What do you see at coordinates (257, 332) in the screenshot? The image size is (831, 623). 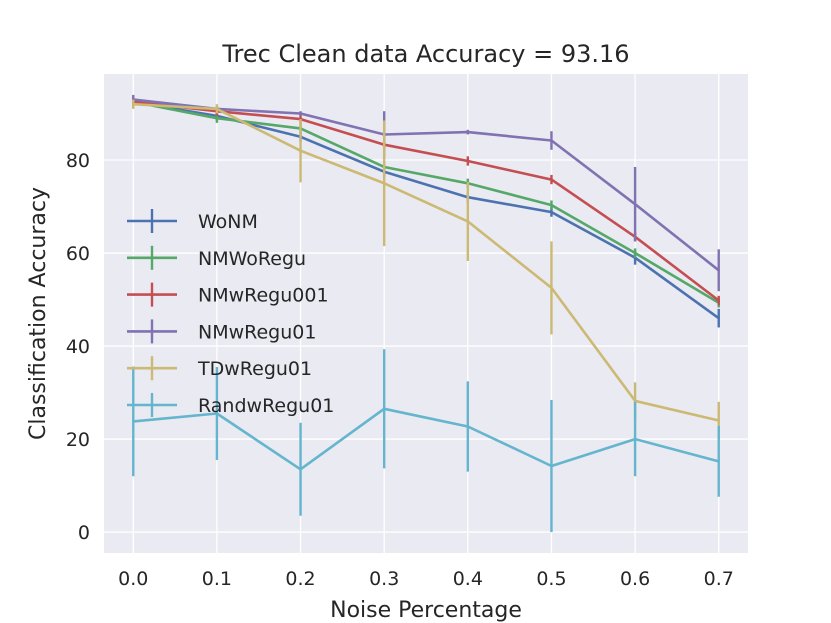 I see `legend-label: NMwRegu01` at bounding box center [257, 332].